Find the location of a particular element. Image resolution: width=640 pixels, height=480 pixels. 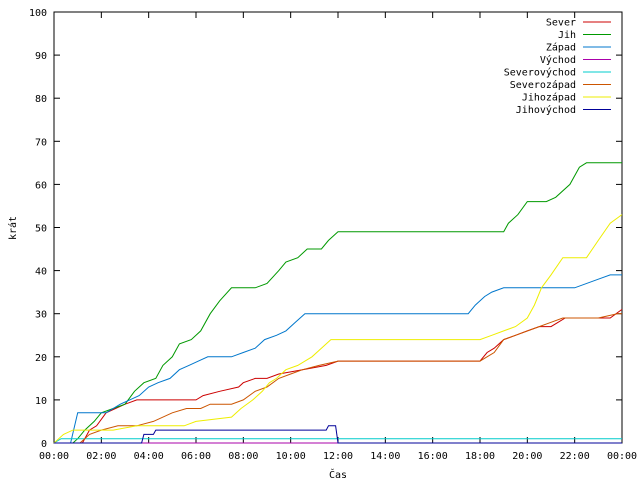

legend-label: Sever is located at coordinates (561, 23).